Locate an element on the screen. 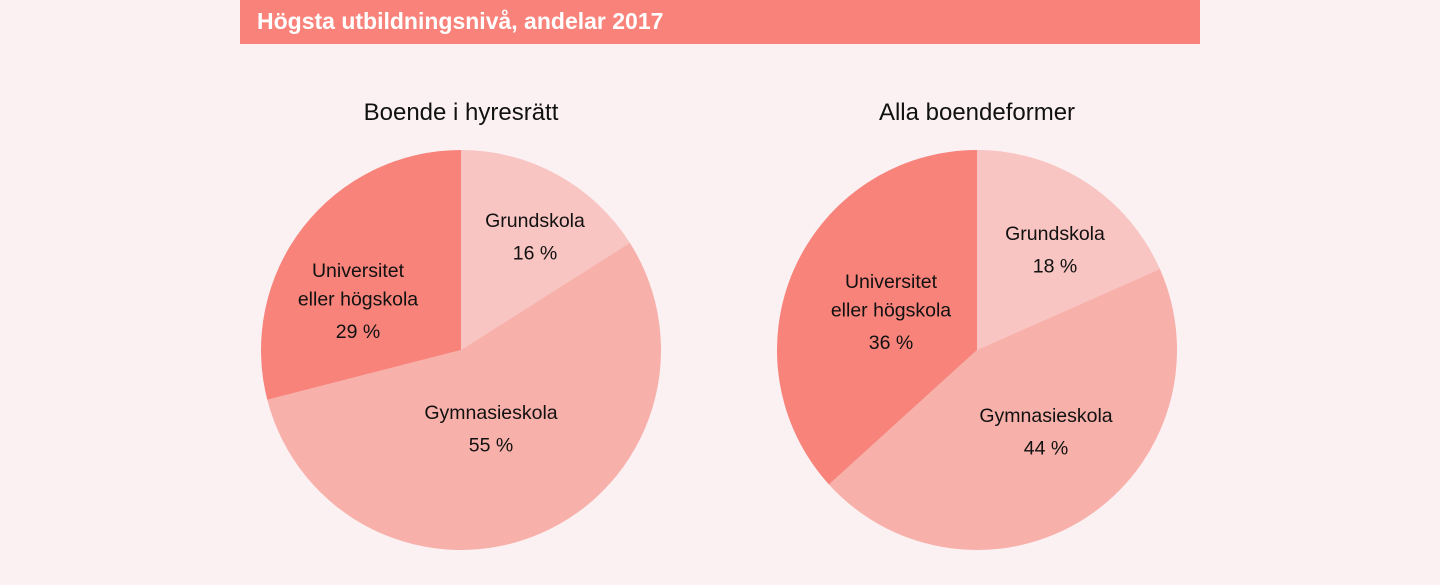 This screenshot has height=585, width=1440. slice-value-label: 16 % is located at coordinates (535, 254).